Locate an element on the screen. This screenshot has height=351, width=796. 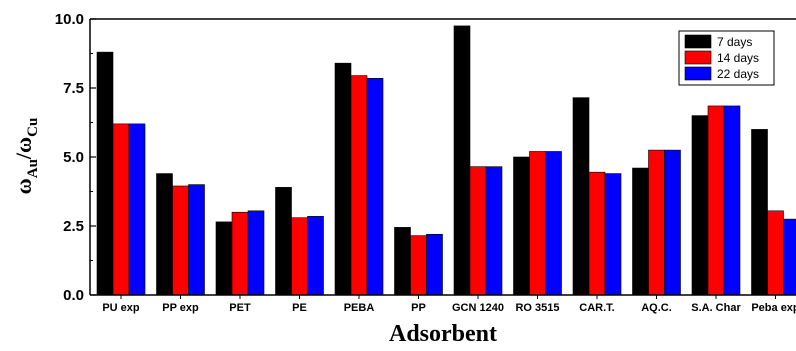
y-axis-title: ωAu/ωCu is located at coordinates (26, 156).